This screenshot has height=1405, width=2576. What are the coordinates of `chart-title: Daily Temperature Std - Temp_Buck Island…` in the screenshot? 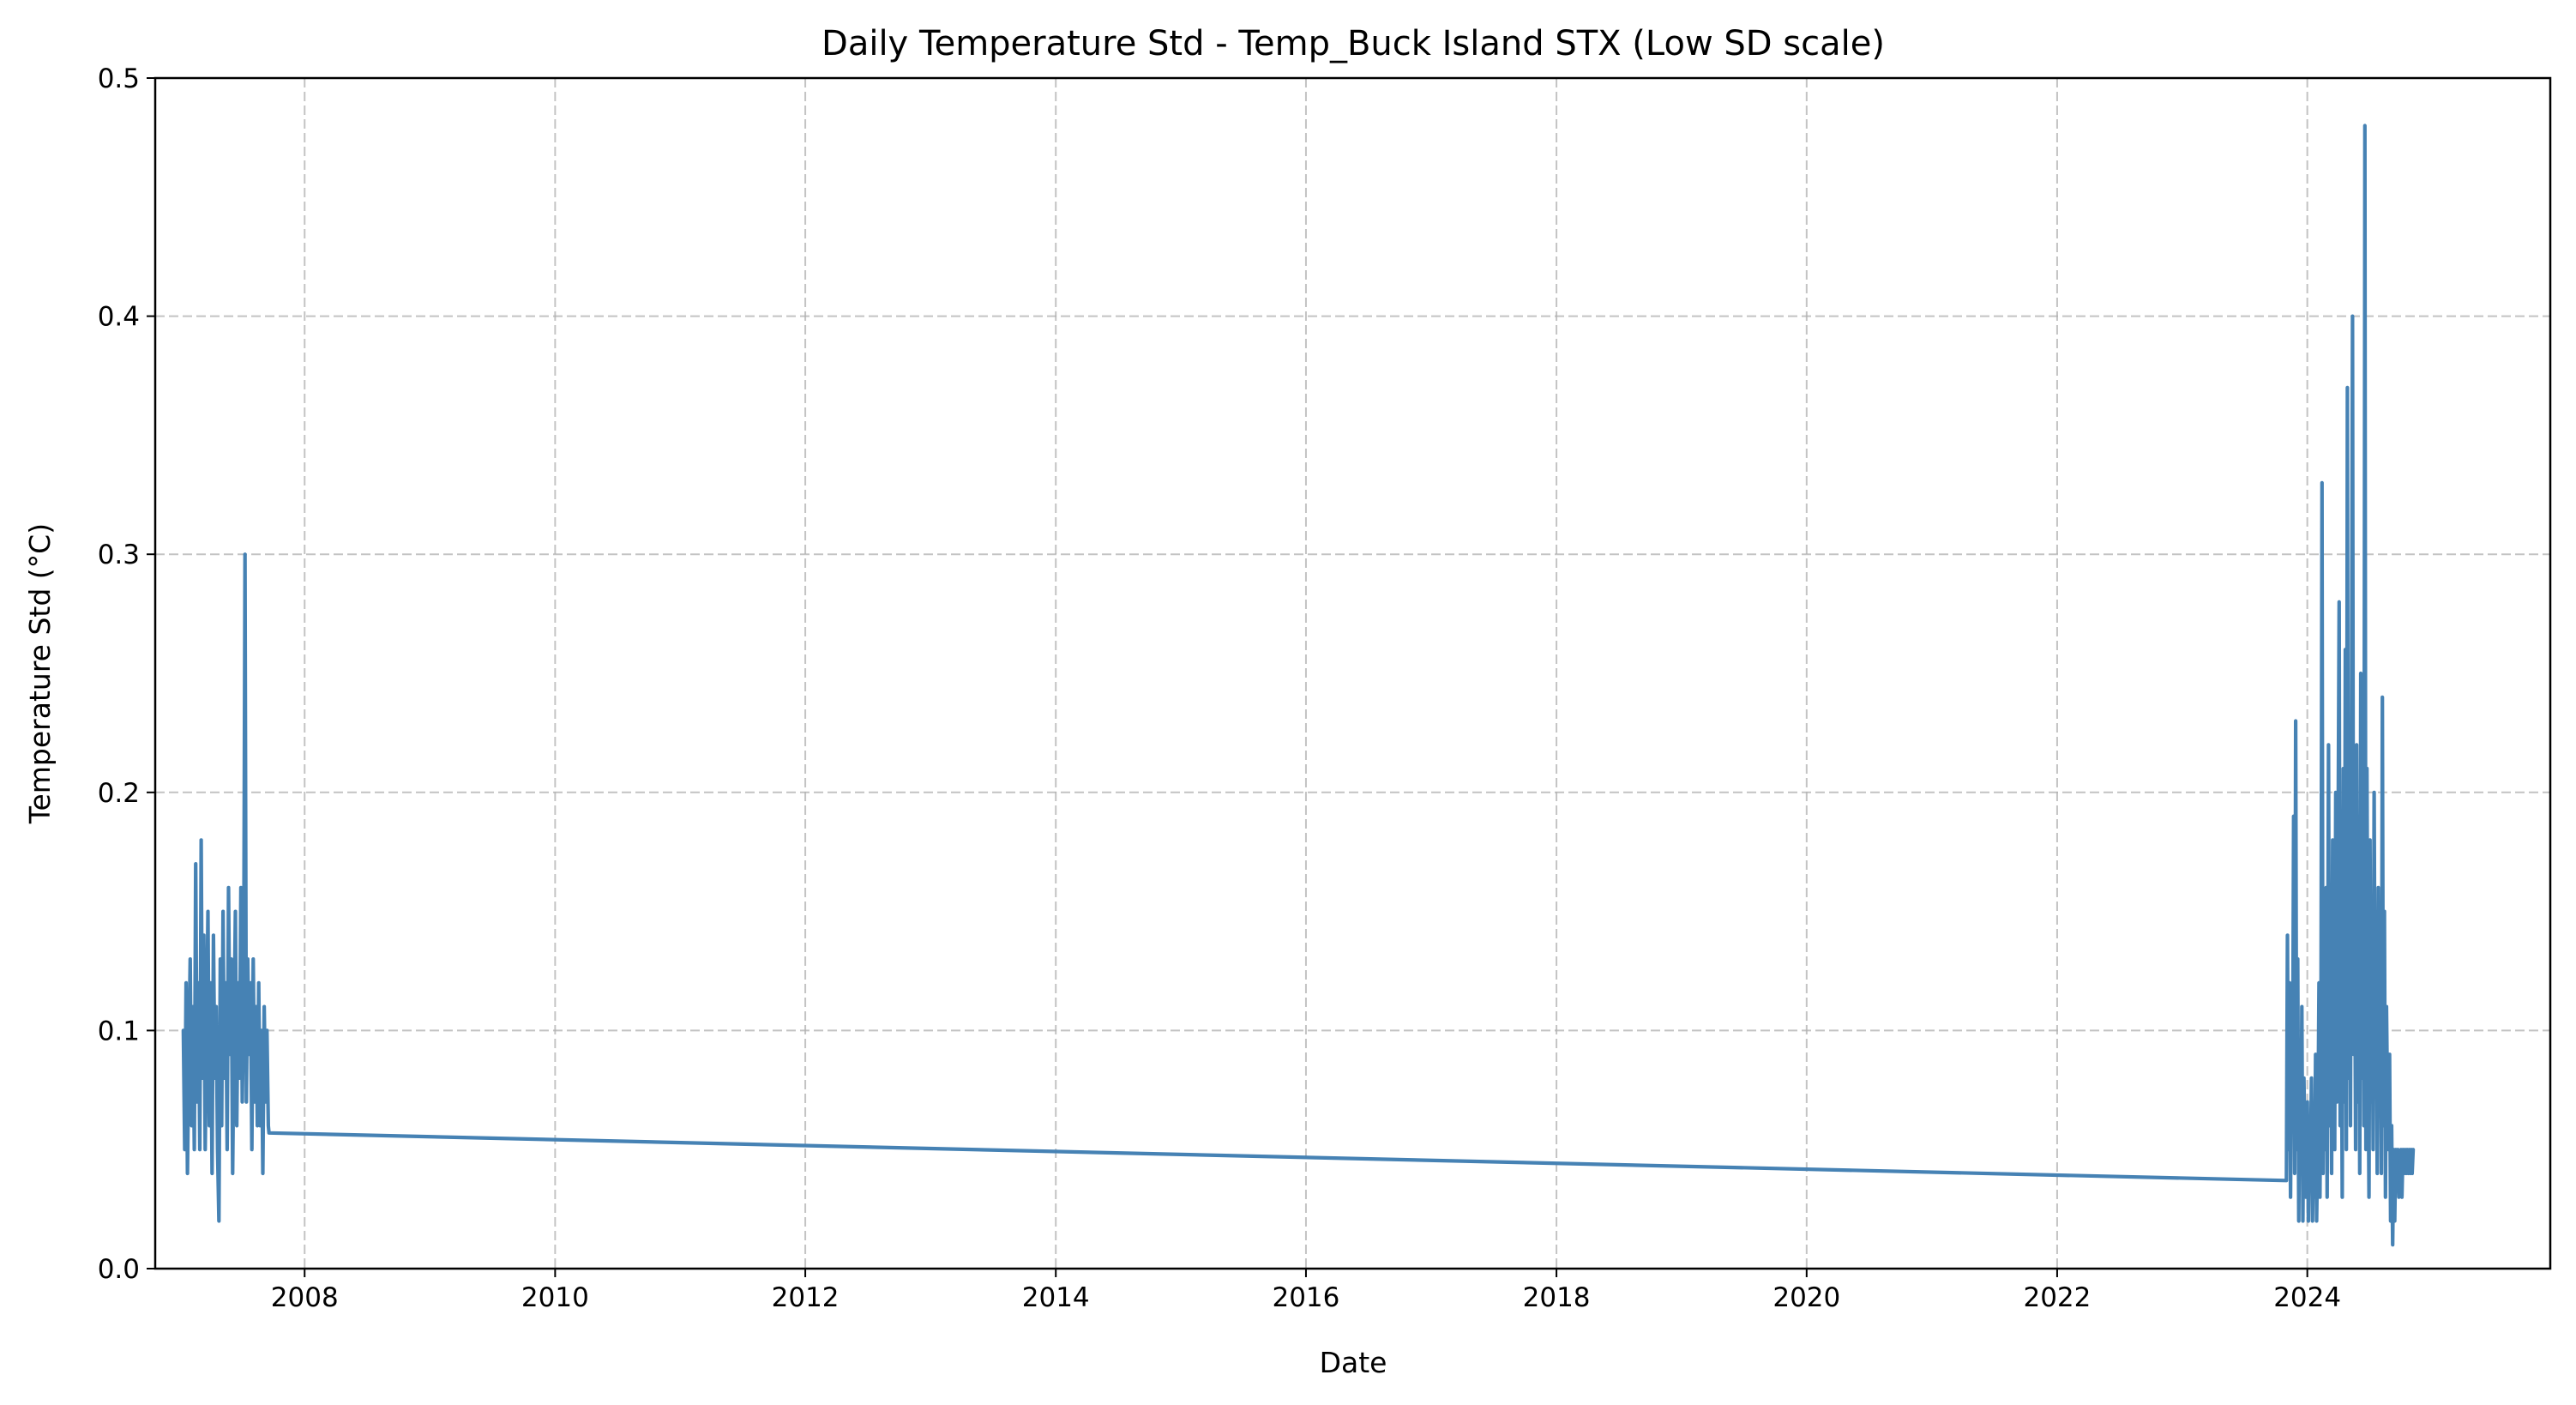 It's located at (1353, 43).